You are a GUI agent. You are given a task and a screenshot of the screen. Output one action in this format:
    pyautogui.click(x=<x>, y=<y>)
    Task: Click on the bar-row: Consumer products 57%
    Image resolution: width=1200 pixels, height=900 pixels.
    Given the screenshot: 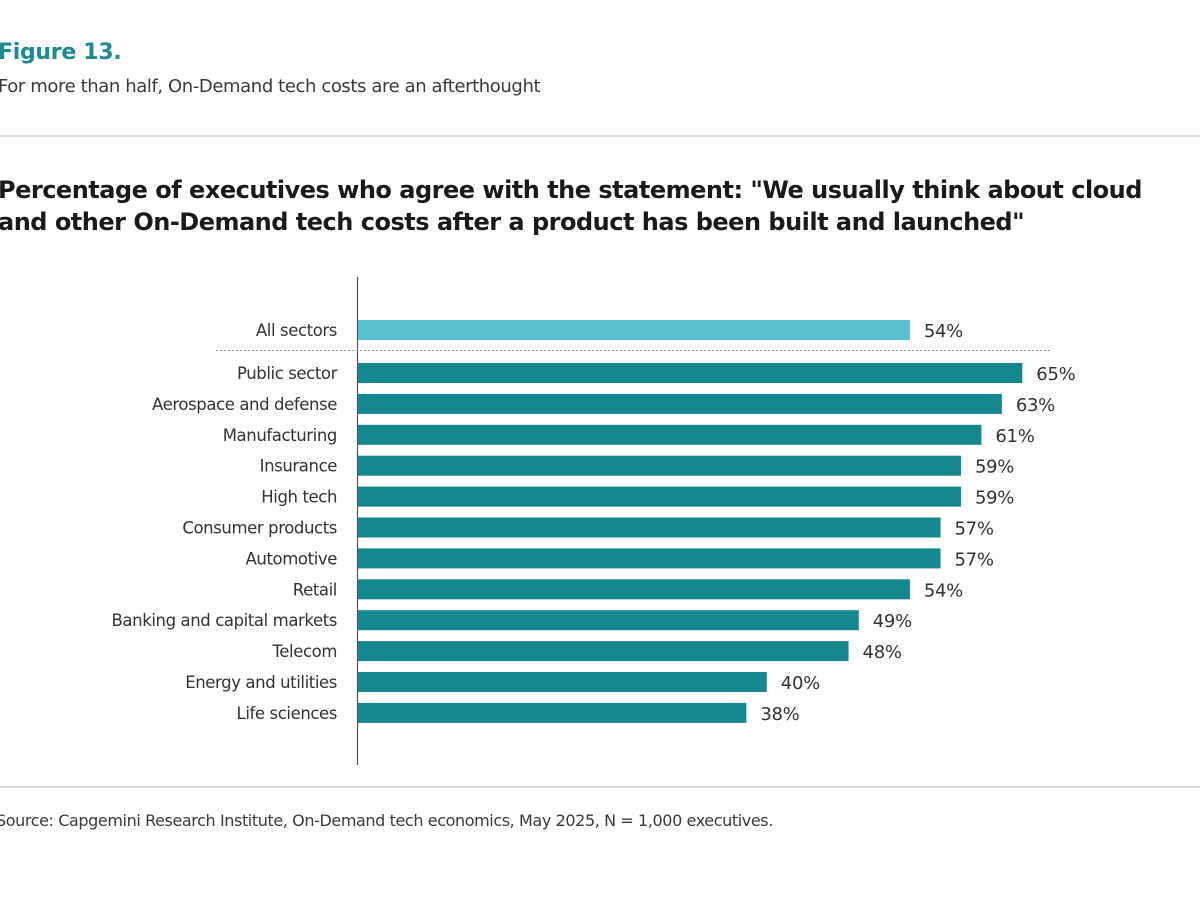 What is the action you would take?
    pyautogui.click(x=588, y=528)
    